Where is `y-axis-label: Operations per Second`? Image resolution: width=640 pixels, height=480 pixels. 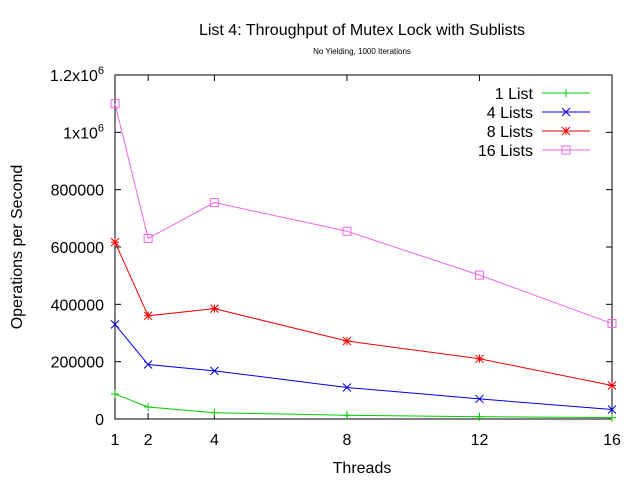
y-axis-label: Operations per Second is located at coordinates (17, 247).